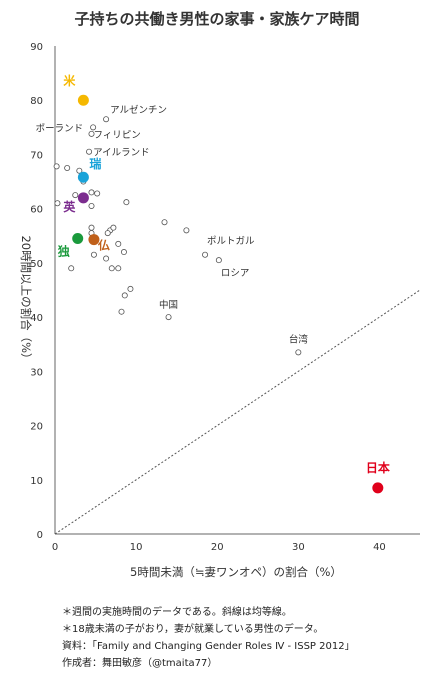  Describe the element at coordinates (40, 535) in the screenshot. I see `y-tick-label: 0` at that location.